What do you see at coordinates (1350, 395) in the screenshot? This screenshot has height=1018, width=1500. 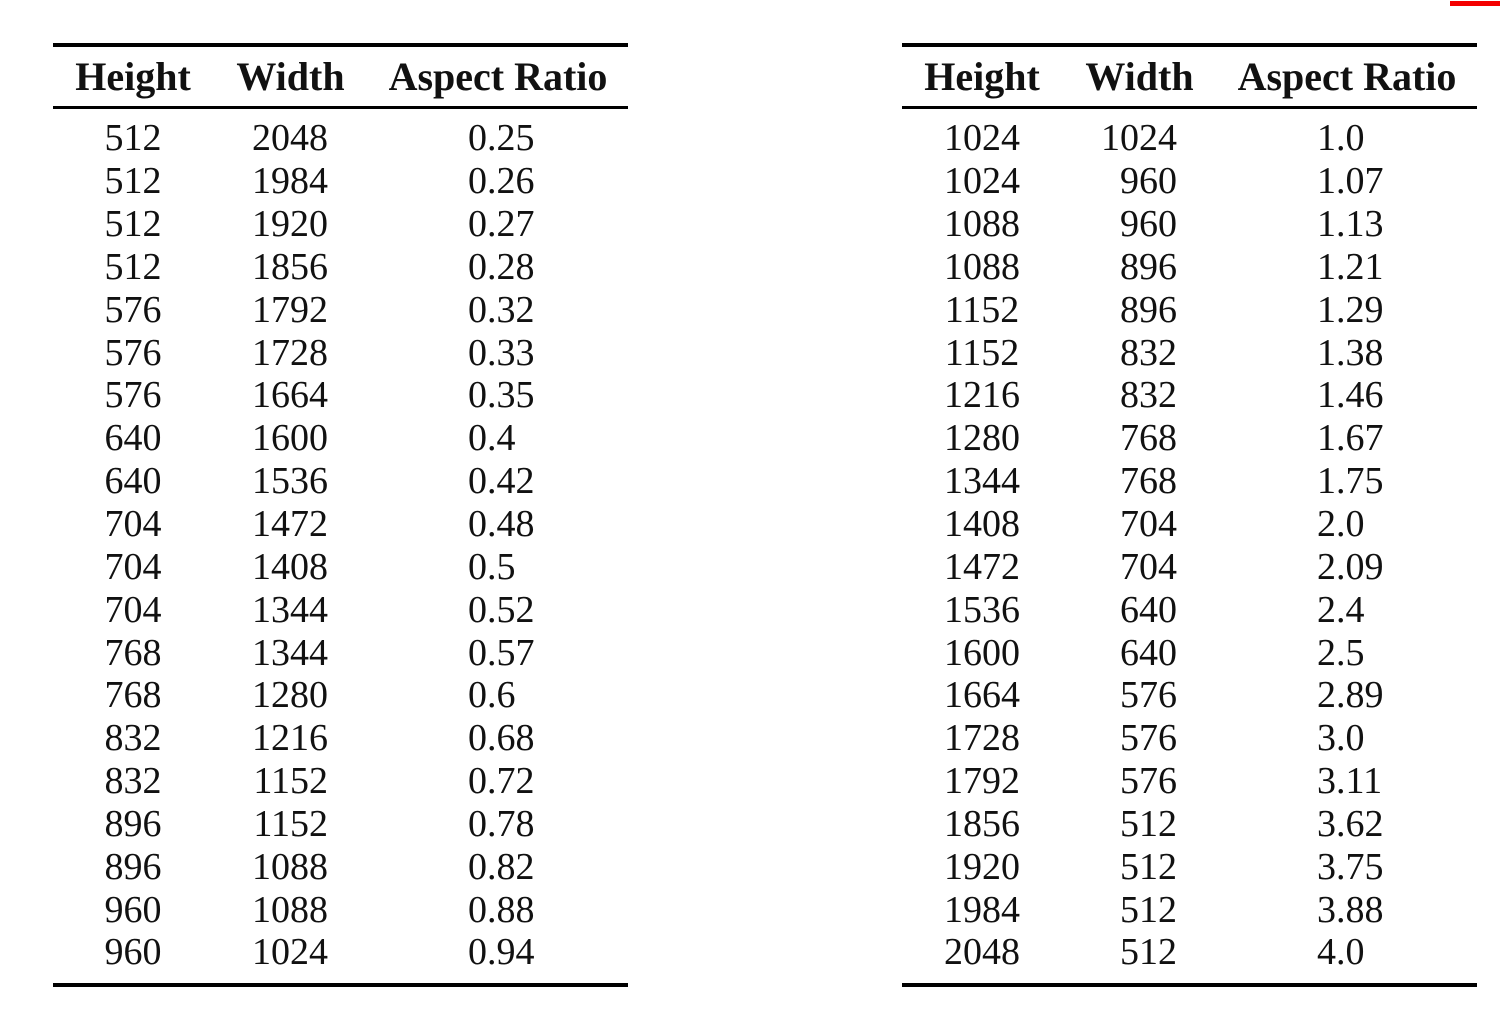 I see `aspect-ratio-cell: 1.46` at bounding box center [1350, 395].